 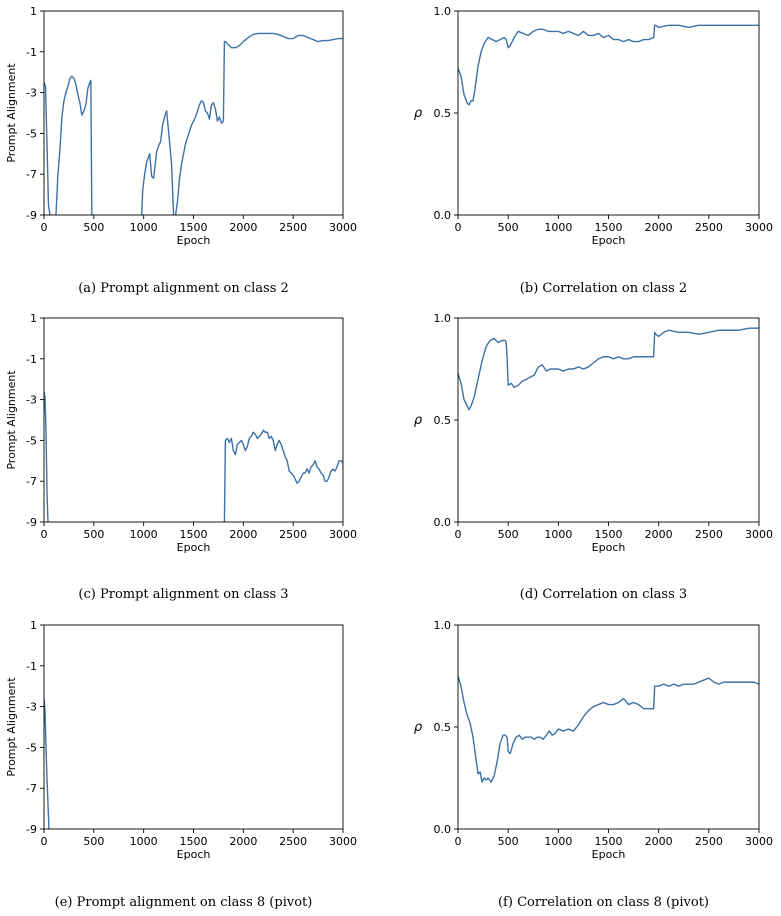 What do you see at coordinates (184, 902) in the screenshot?
I see `subfigure-caption: (e) Prompt alignment on class 8 (pivot)` at bounding box center [184, 902].